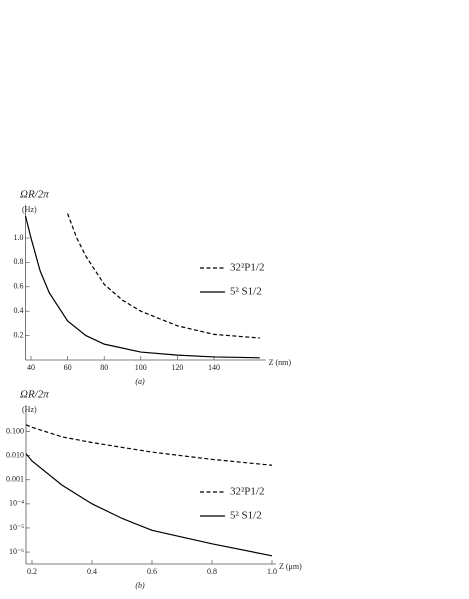 Image resolution: width=469 pixels, height=599 pixels. Describe the element at coordinates (280, 362) in the screenshot. I see `x-axis-label: Z (nm)` at that location.